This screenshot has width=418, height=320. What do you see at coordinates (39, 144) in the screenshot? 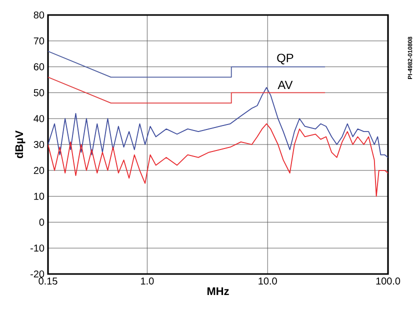
I see `y-tick-label: 30` at bounding box center [39, 144].